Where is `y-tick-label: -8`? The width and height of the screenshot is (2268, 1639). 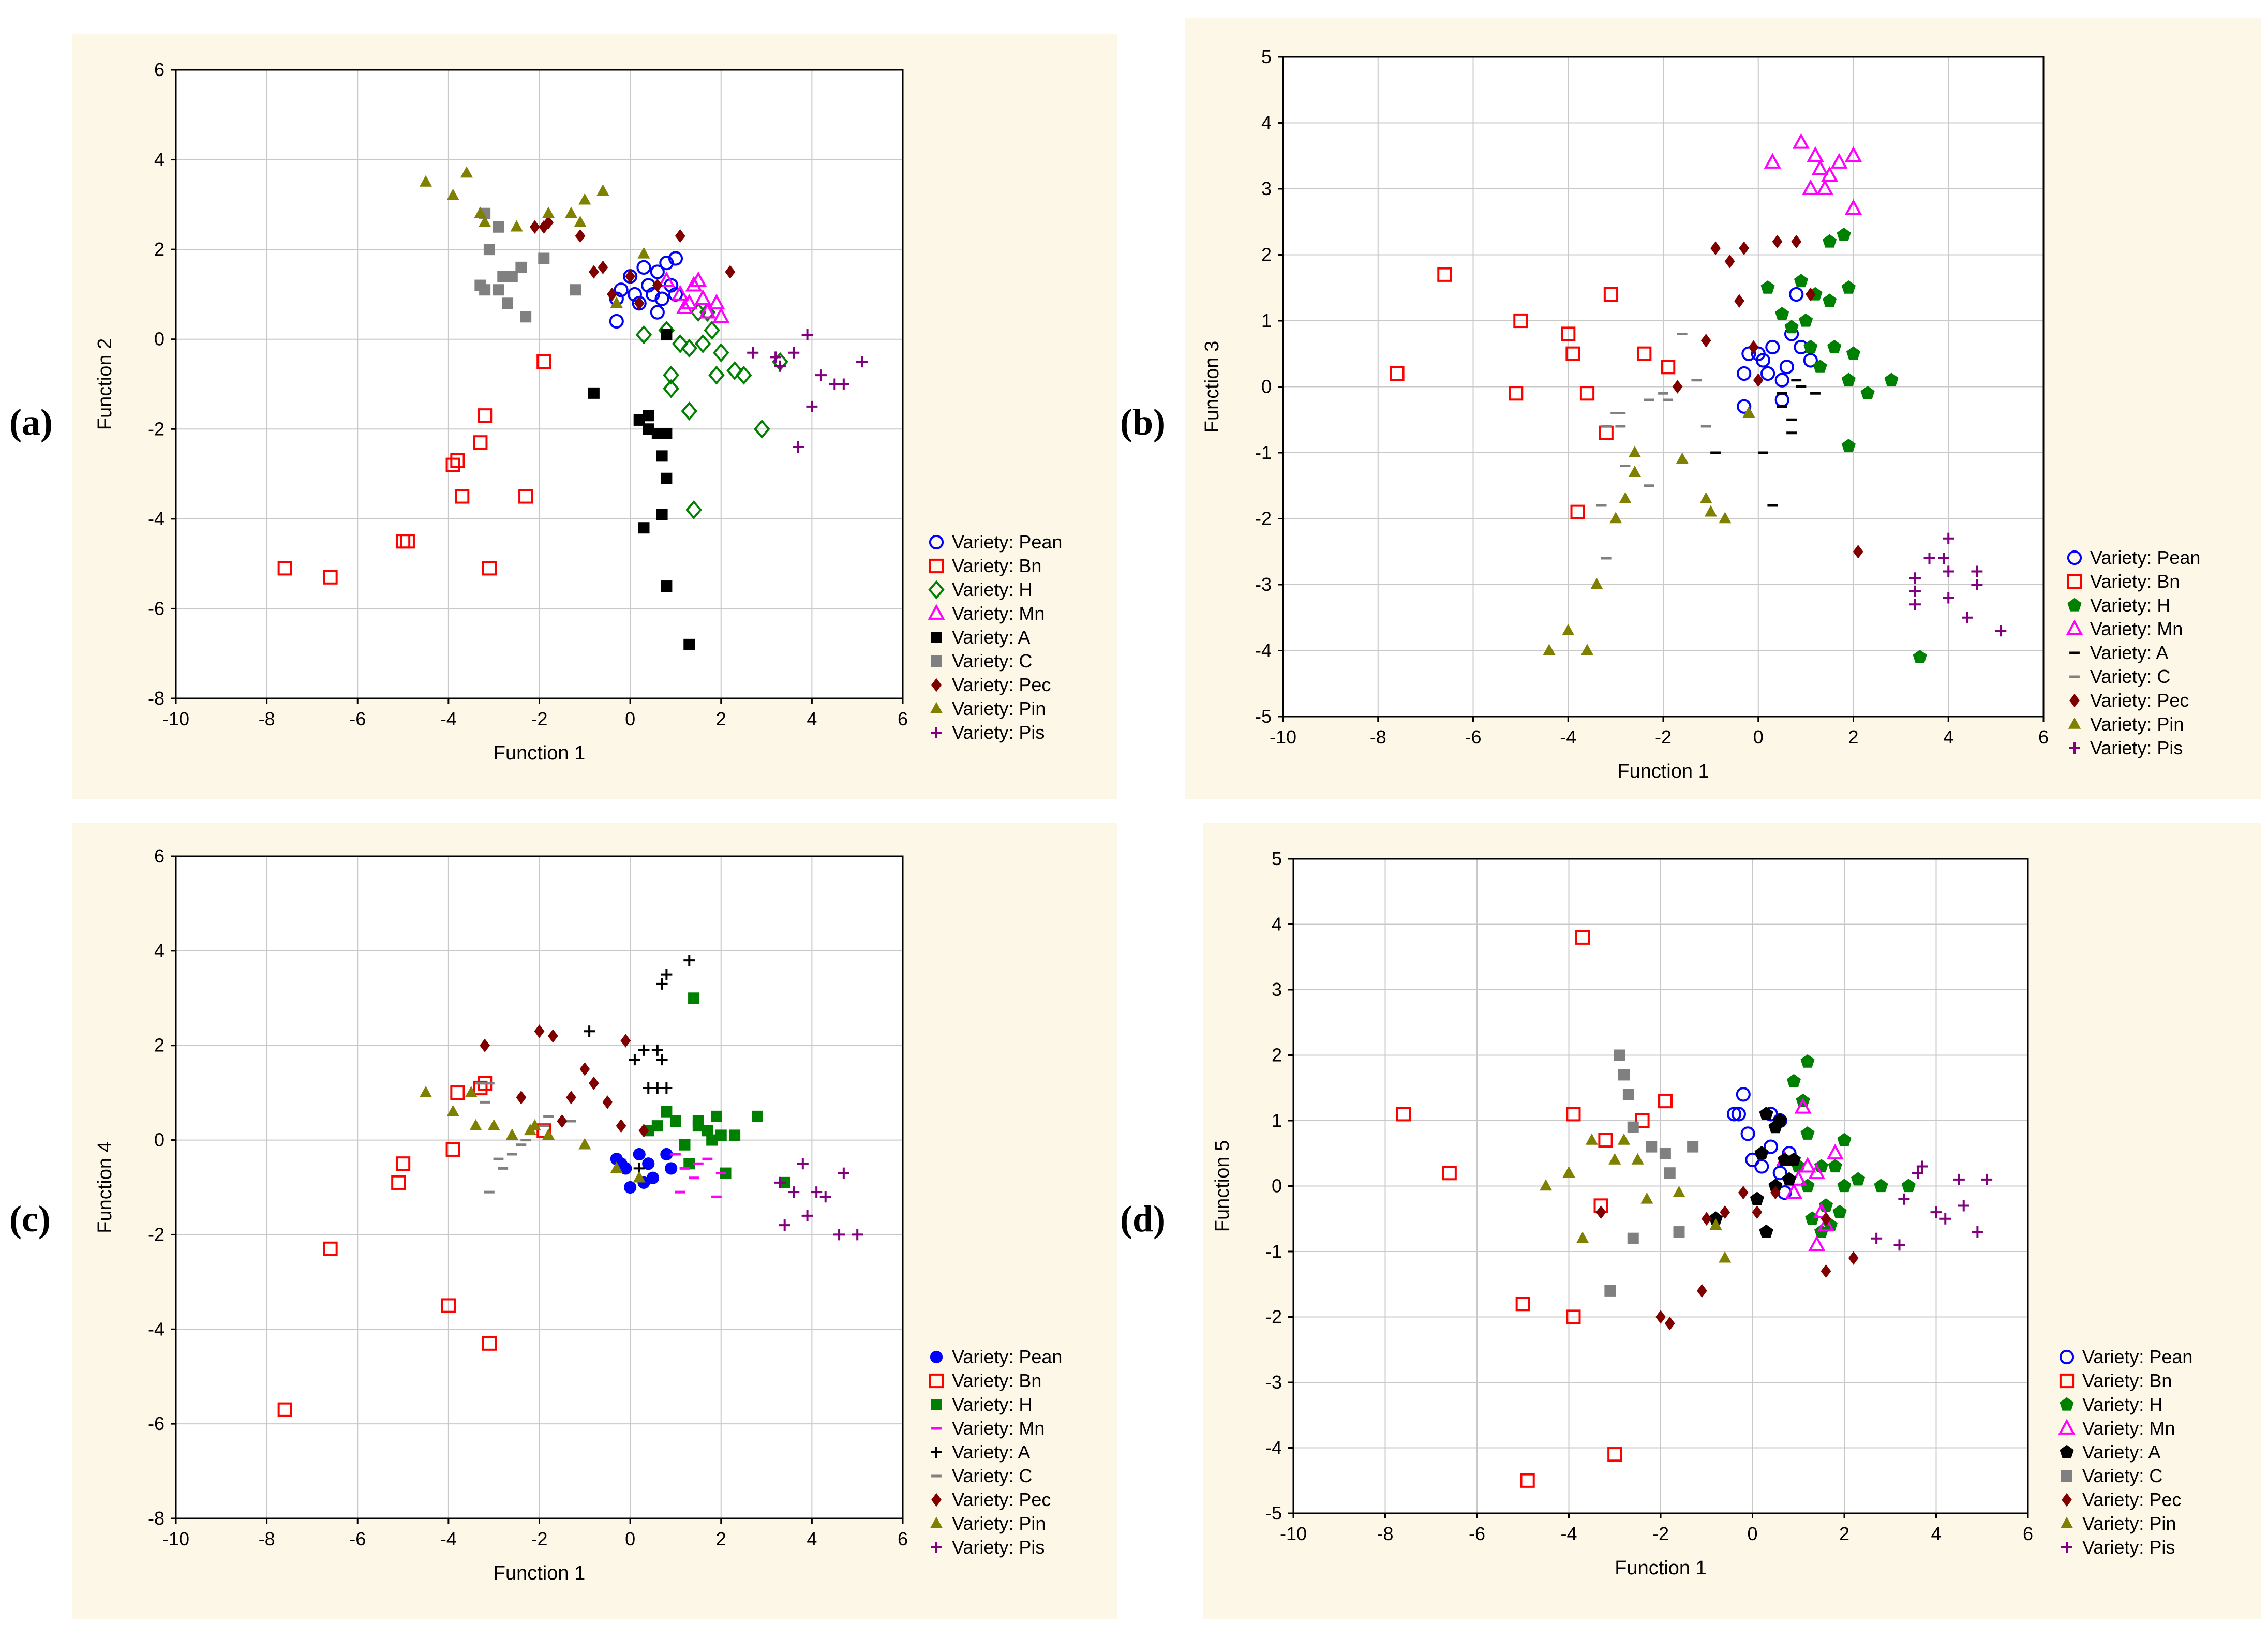 y-tick-label: -8 is located at coordinates (156, 699).